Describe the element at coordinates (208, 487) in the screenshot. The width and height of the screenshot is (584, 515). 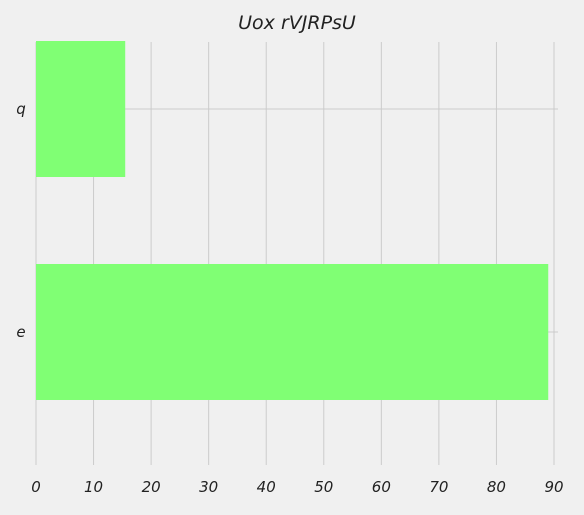
I see `x-tick-label: 30` at that location.